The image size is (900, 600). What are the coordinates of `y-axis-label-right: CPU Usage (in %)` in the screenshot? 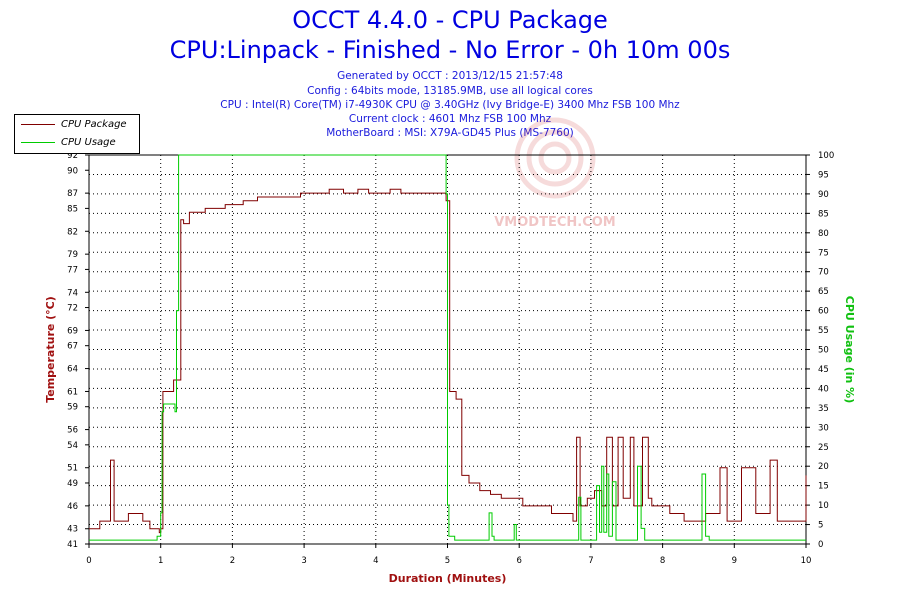 It's located at (849, 349).